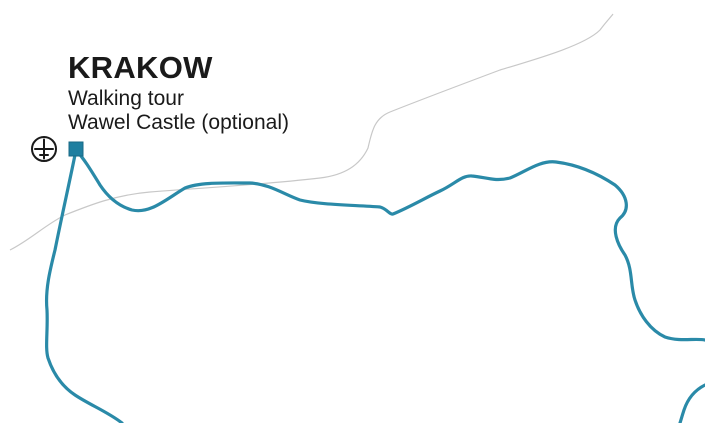 The height and width of the screenshot is (423, 705). Describe the element at coordinates (84, 285) in the screenshot. I see `route-line-south` at that location.